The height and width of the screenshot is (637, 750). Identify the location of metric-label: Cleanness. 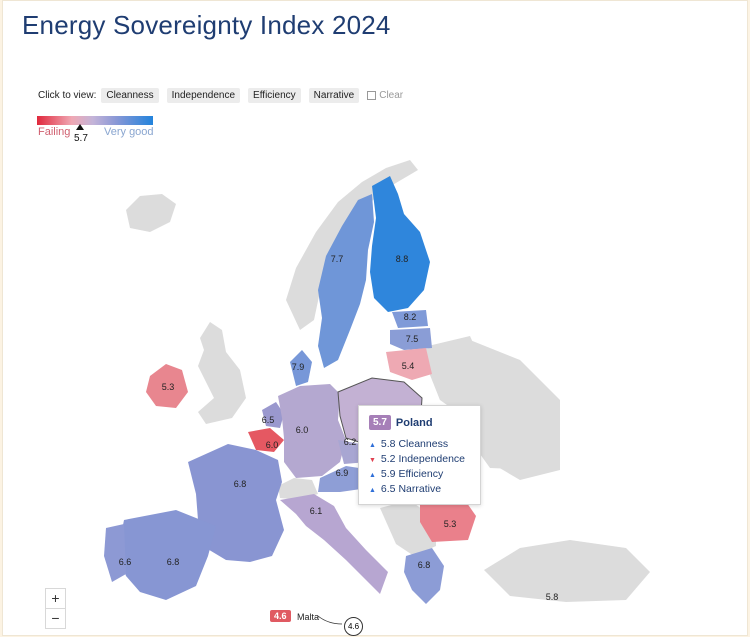
(423, 444).